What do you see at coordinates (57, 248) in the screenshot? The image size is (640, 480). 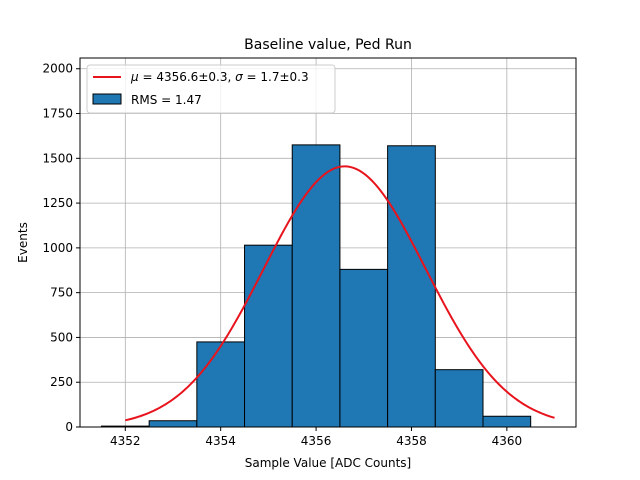 I see `y-tick-label: 1000` at bounding box center [57, 248].